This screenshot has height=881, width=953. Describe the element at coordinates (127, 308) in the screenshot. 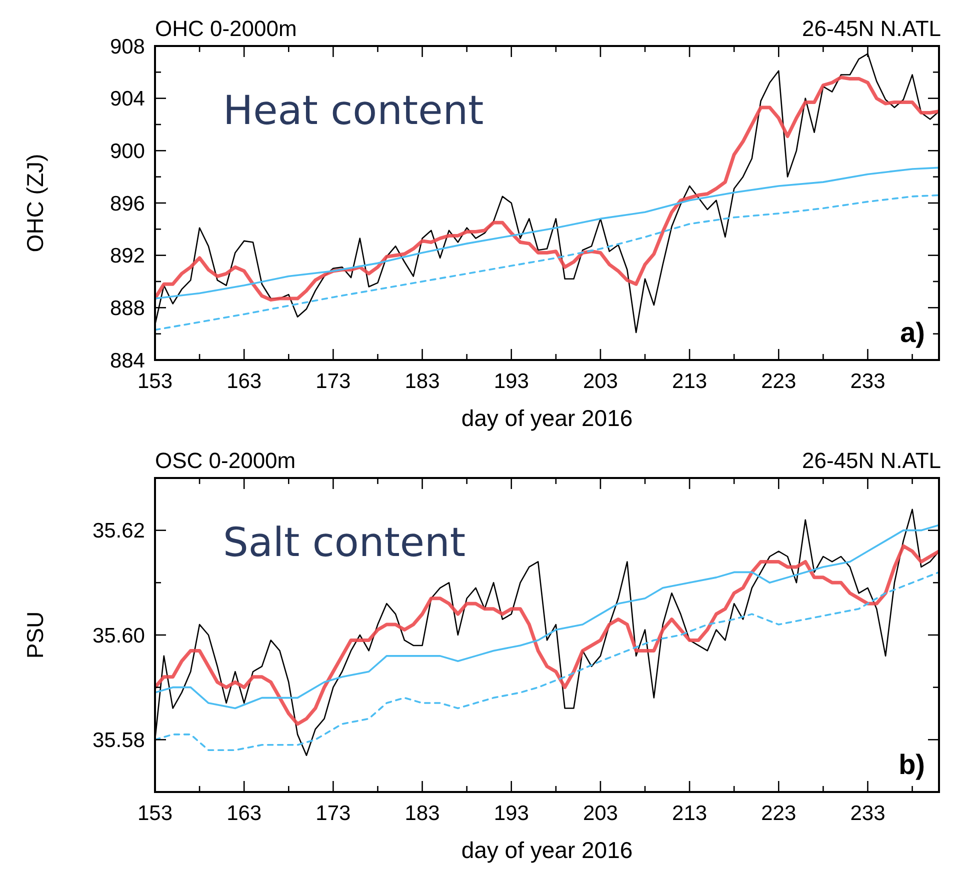

I see `y-tick-label: 888` at that location.